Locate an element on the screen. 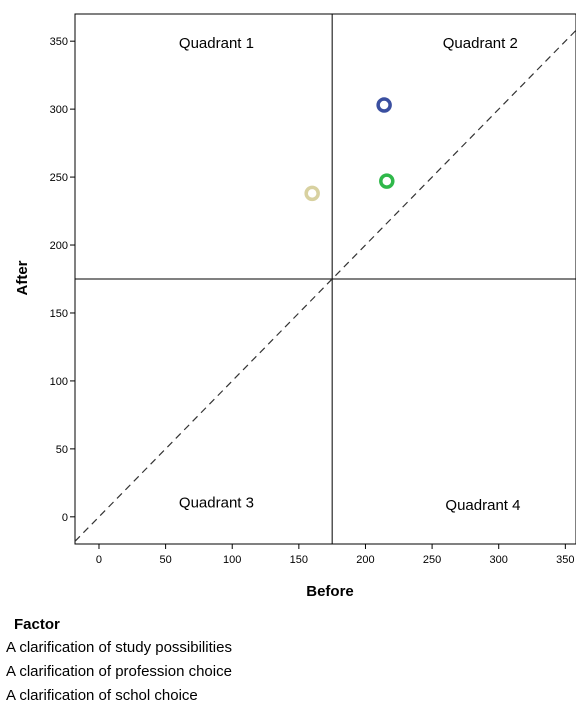  y-axis-label: After is located at coordinates (22, 277).